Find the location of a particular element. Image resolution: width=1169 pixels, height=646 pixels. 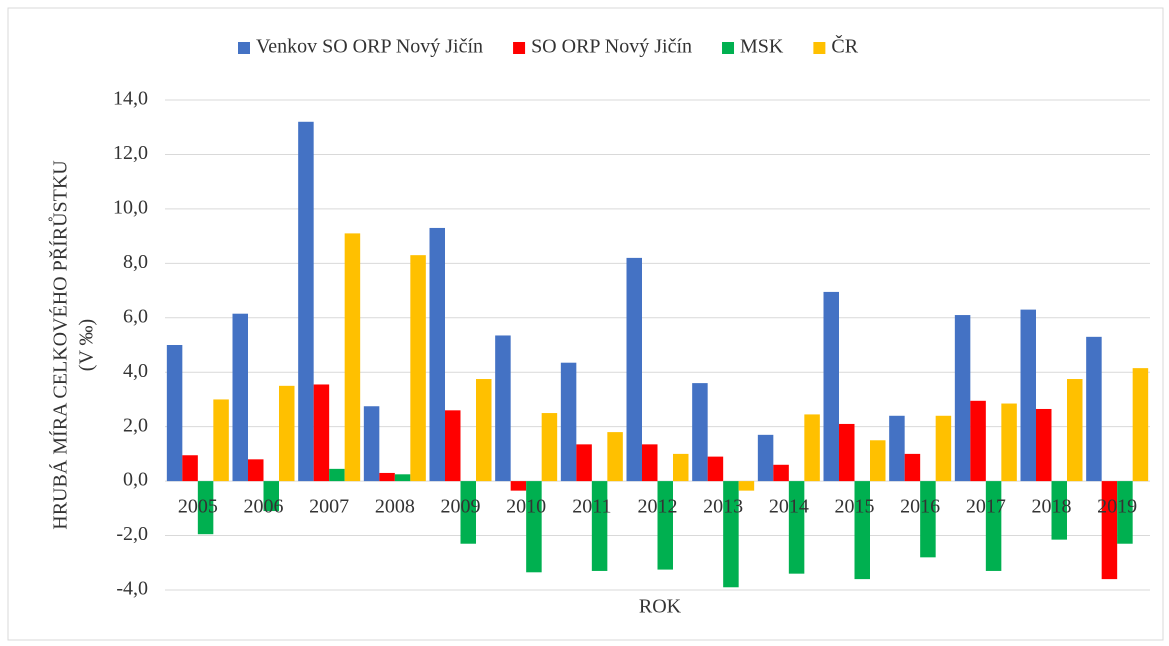

y-tick-label: -4,0 is located at coordinates (132, 589).